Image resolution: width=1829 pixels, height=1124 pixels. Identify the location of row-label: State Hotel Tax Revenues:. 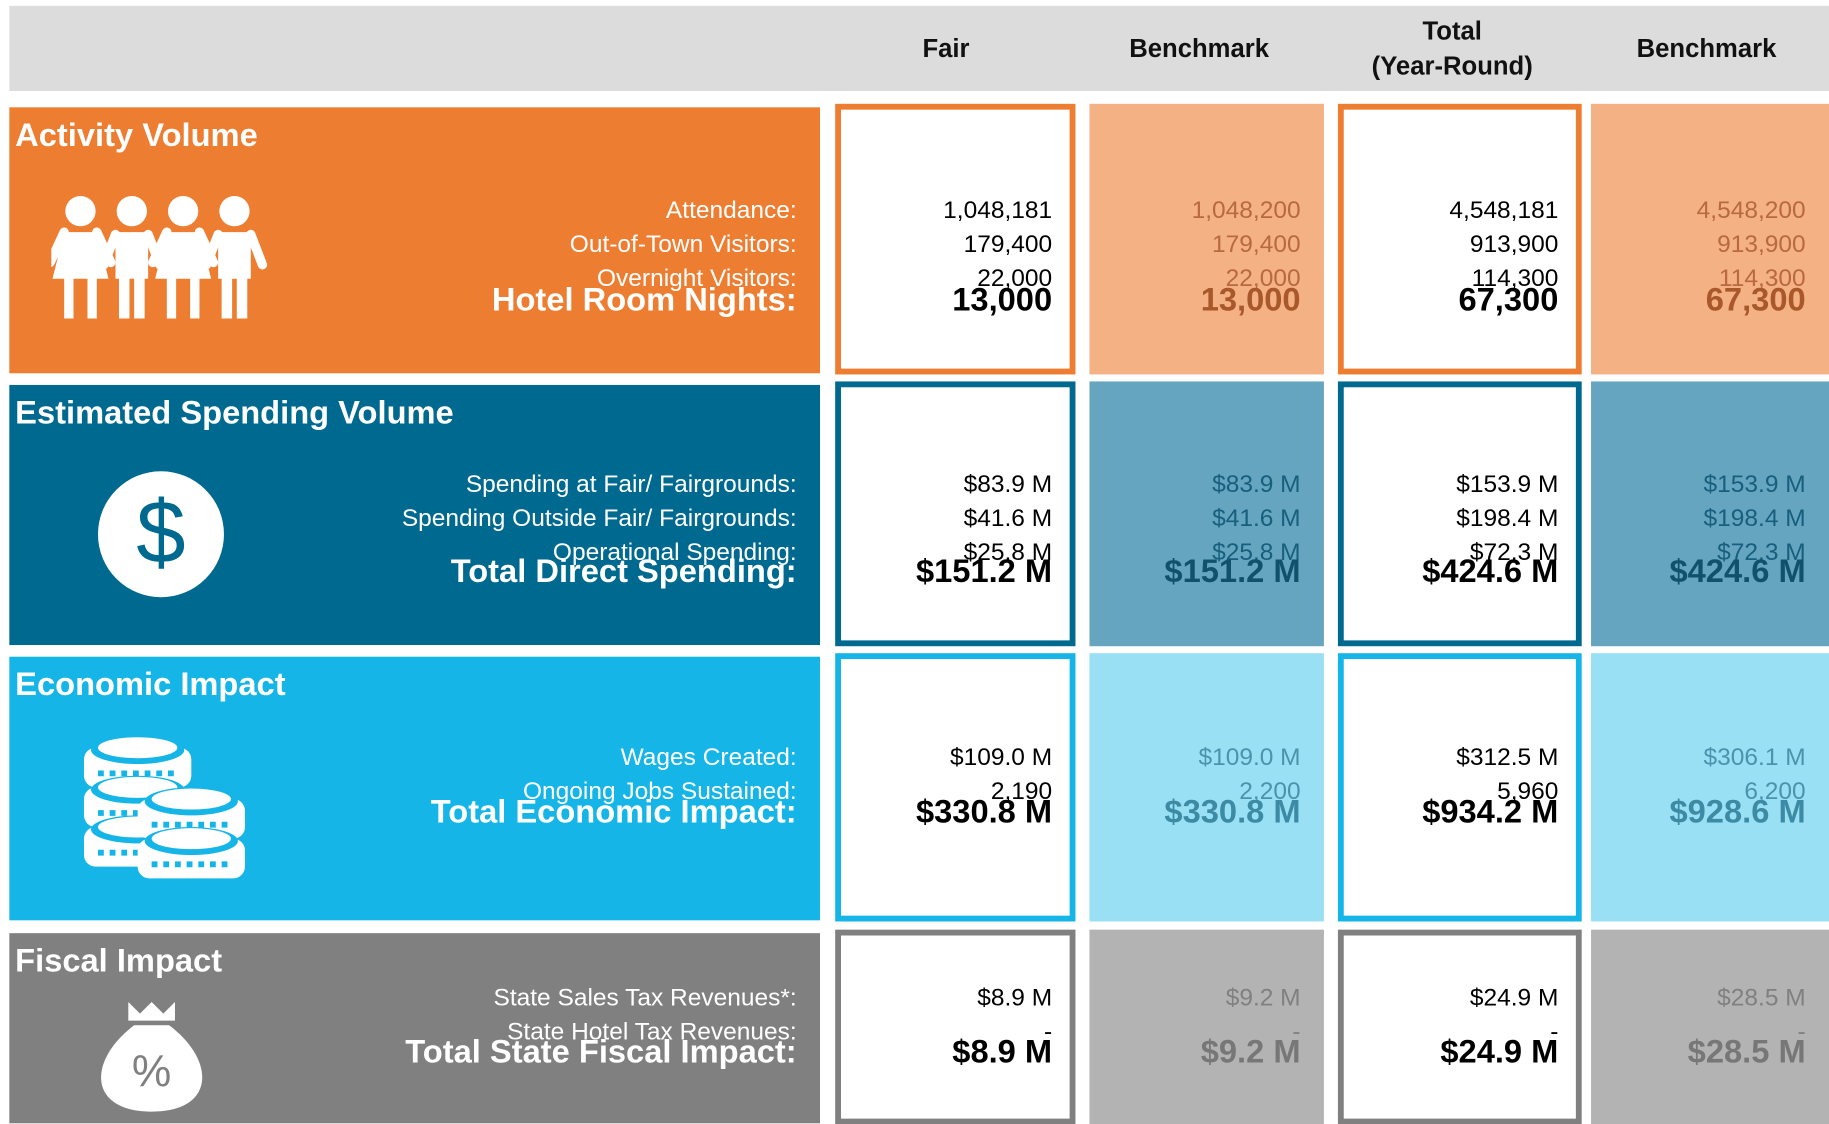
(652, 1032).